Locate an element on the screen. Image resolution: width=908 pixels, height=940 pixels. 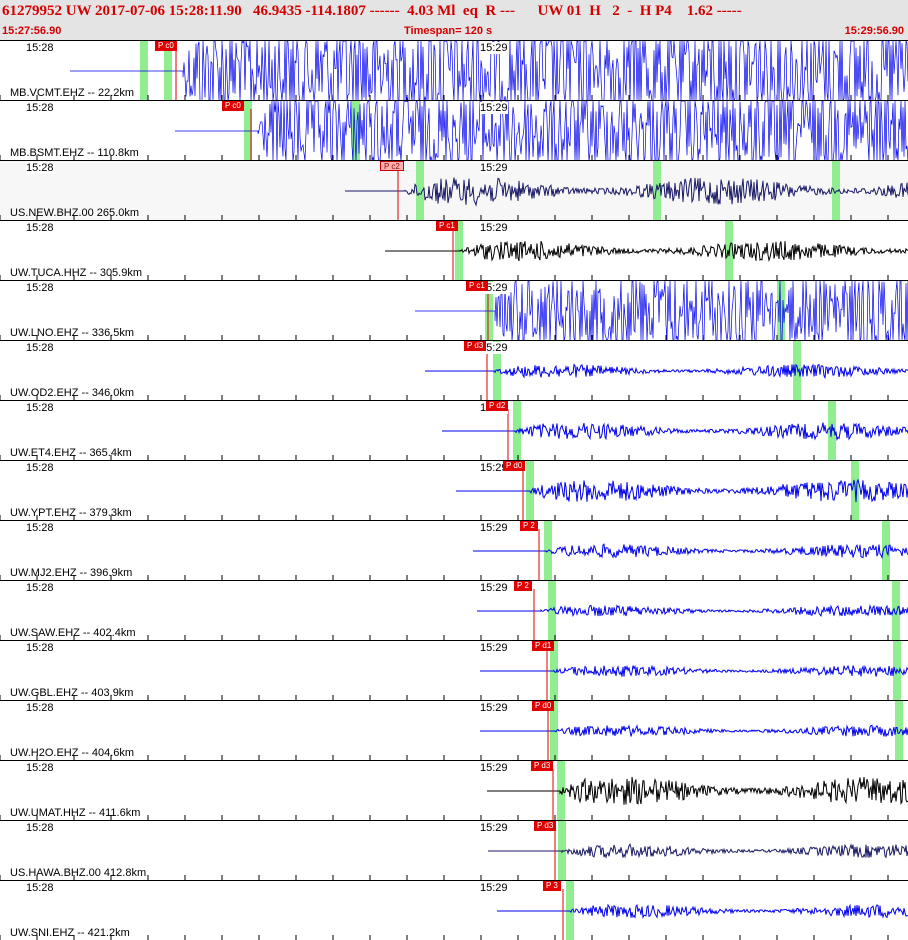
trace-panel-us-hawa-bhz-00-412-8km: 15:28 15:29 P d3 US.HAWA.BHZ.00 412.8km is located at coordinates (454, 850).